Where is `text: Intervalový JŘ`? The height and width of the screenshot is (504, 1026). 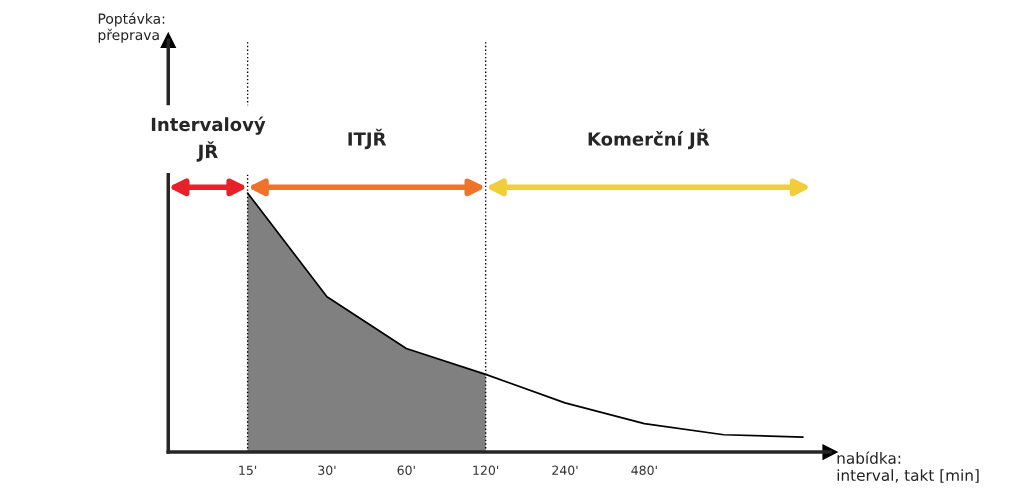 text: Intervalový JŘ is located at coordinates (208, 139).